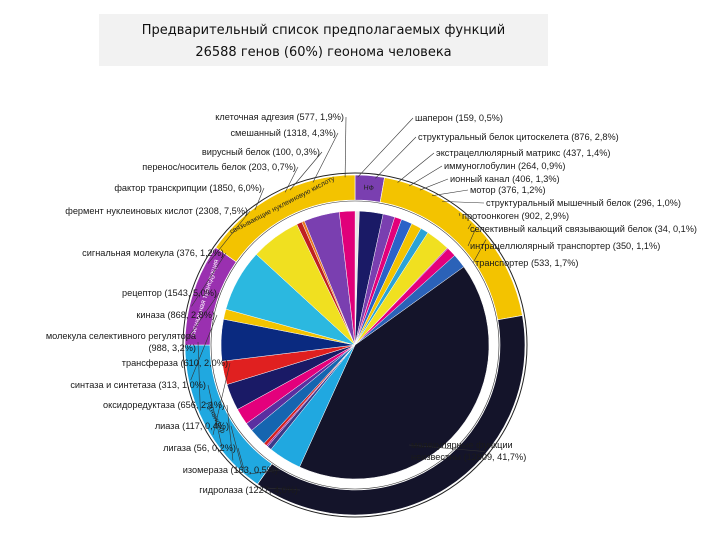 Image resolution: width=720 pixels, height=540 pixels. Describe the element at coordinates (515, 216) in the screenshot. I see `slice-label: протоонкоген (902, 2,9%)` at that location.